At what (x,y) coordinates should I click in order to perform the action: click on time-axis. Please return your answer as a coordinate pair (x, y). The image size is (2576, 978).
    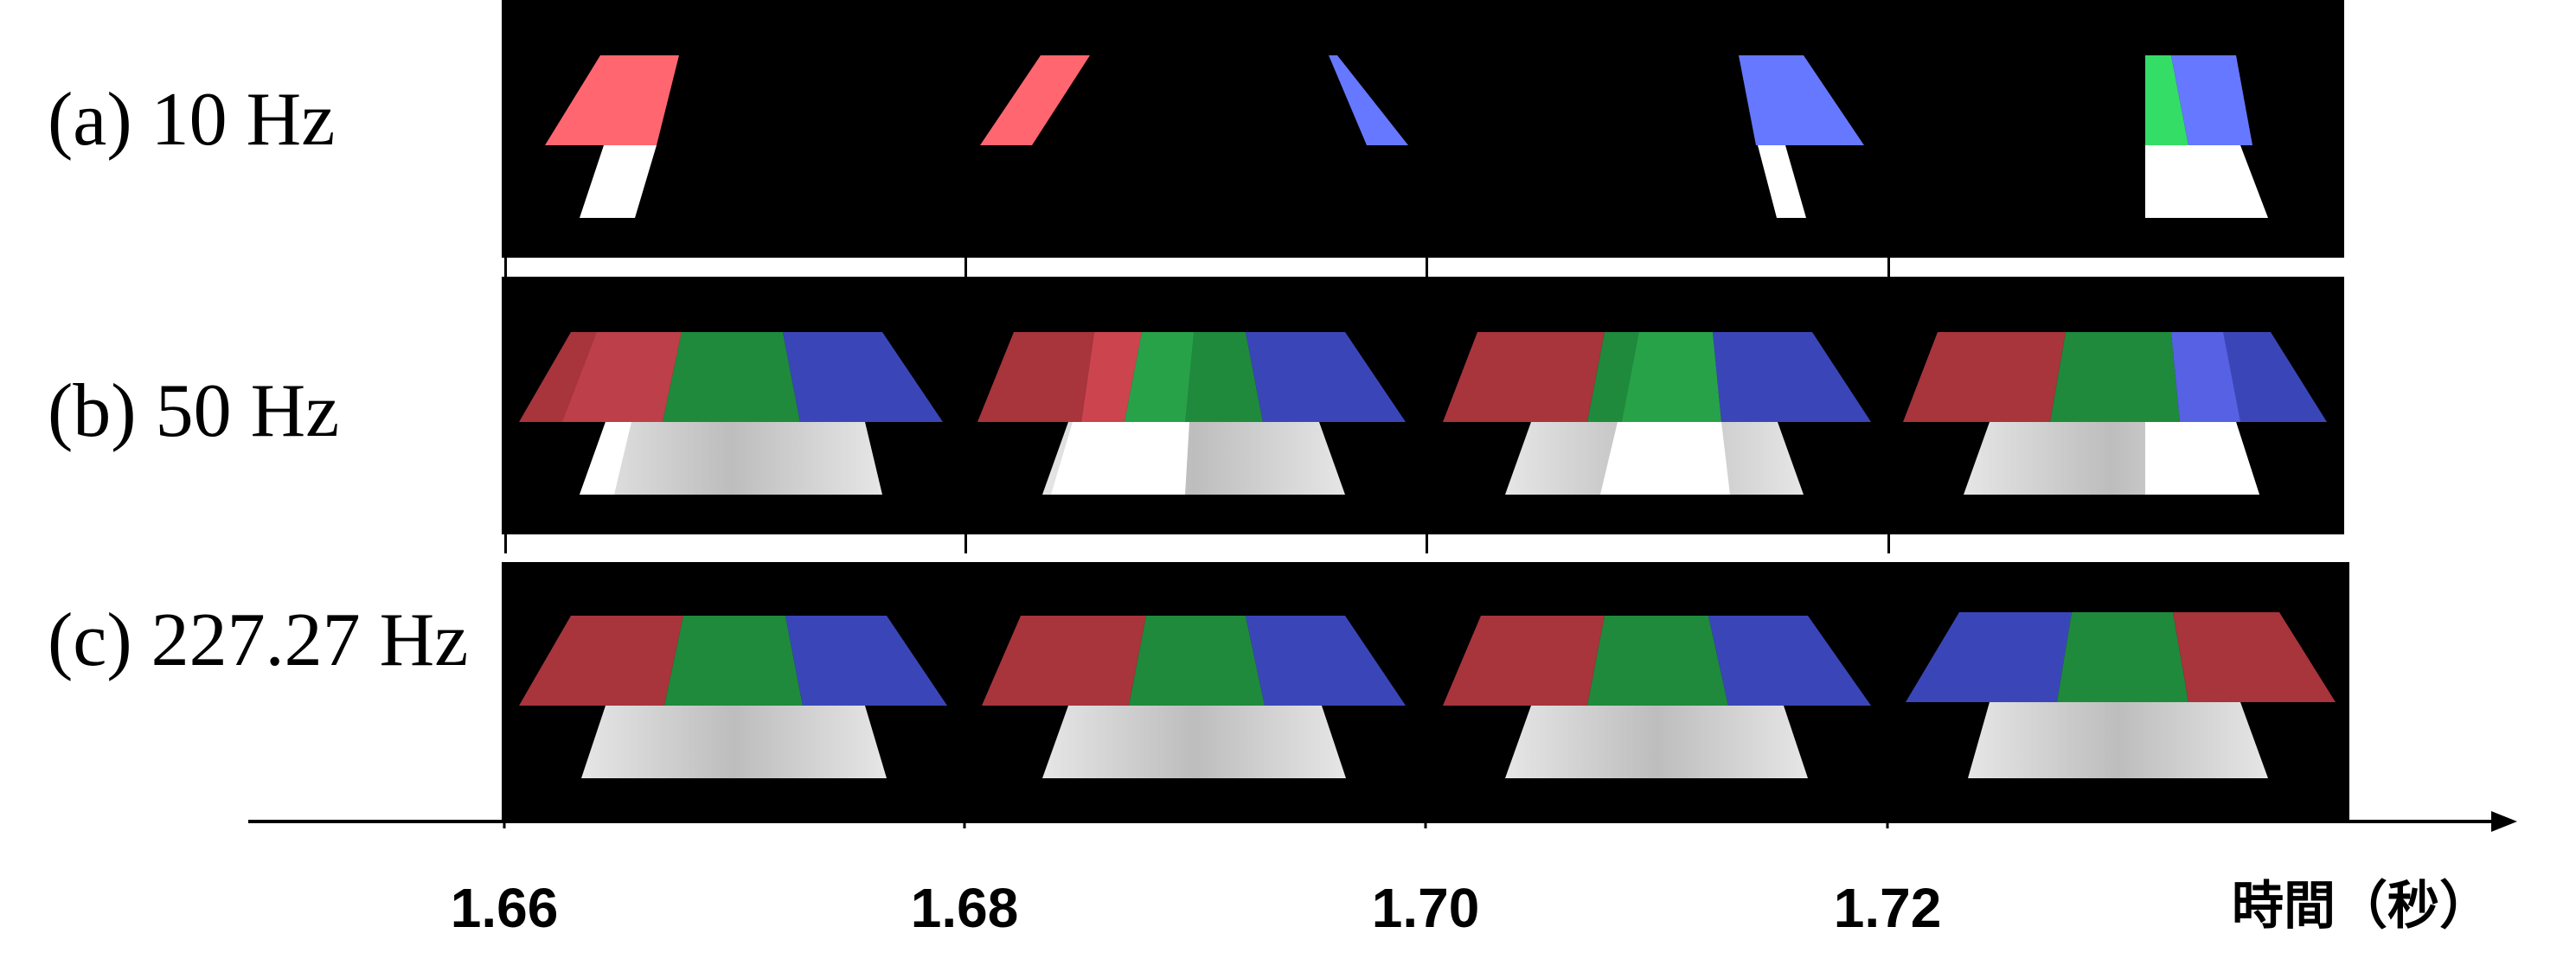
    Looking at the image, I should click on (1382, 821).